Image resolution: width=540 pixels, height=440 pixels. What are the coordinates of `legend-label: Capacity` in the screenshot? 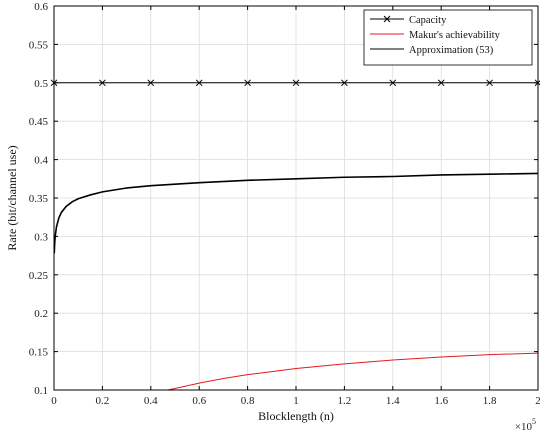 It's located at (428, 20).